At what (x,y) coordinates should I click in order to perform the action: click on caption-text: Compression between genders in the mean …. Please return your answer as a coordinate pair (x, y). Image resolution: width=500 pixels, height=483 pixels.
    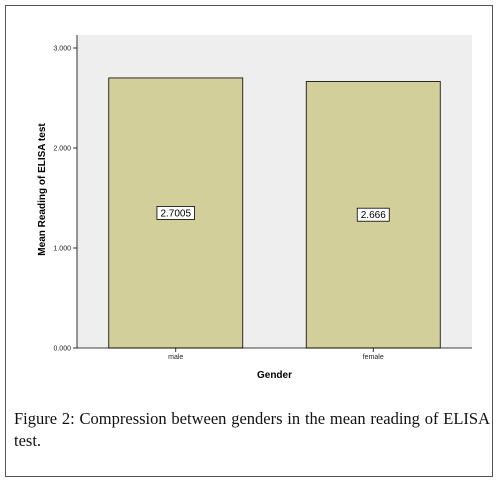
    Looking at the image, I should click on (252, 429).